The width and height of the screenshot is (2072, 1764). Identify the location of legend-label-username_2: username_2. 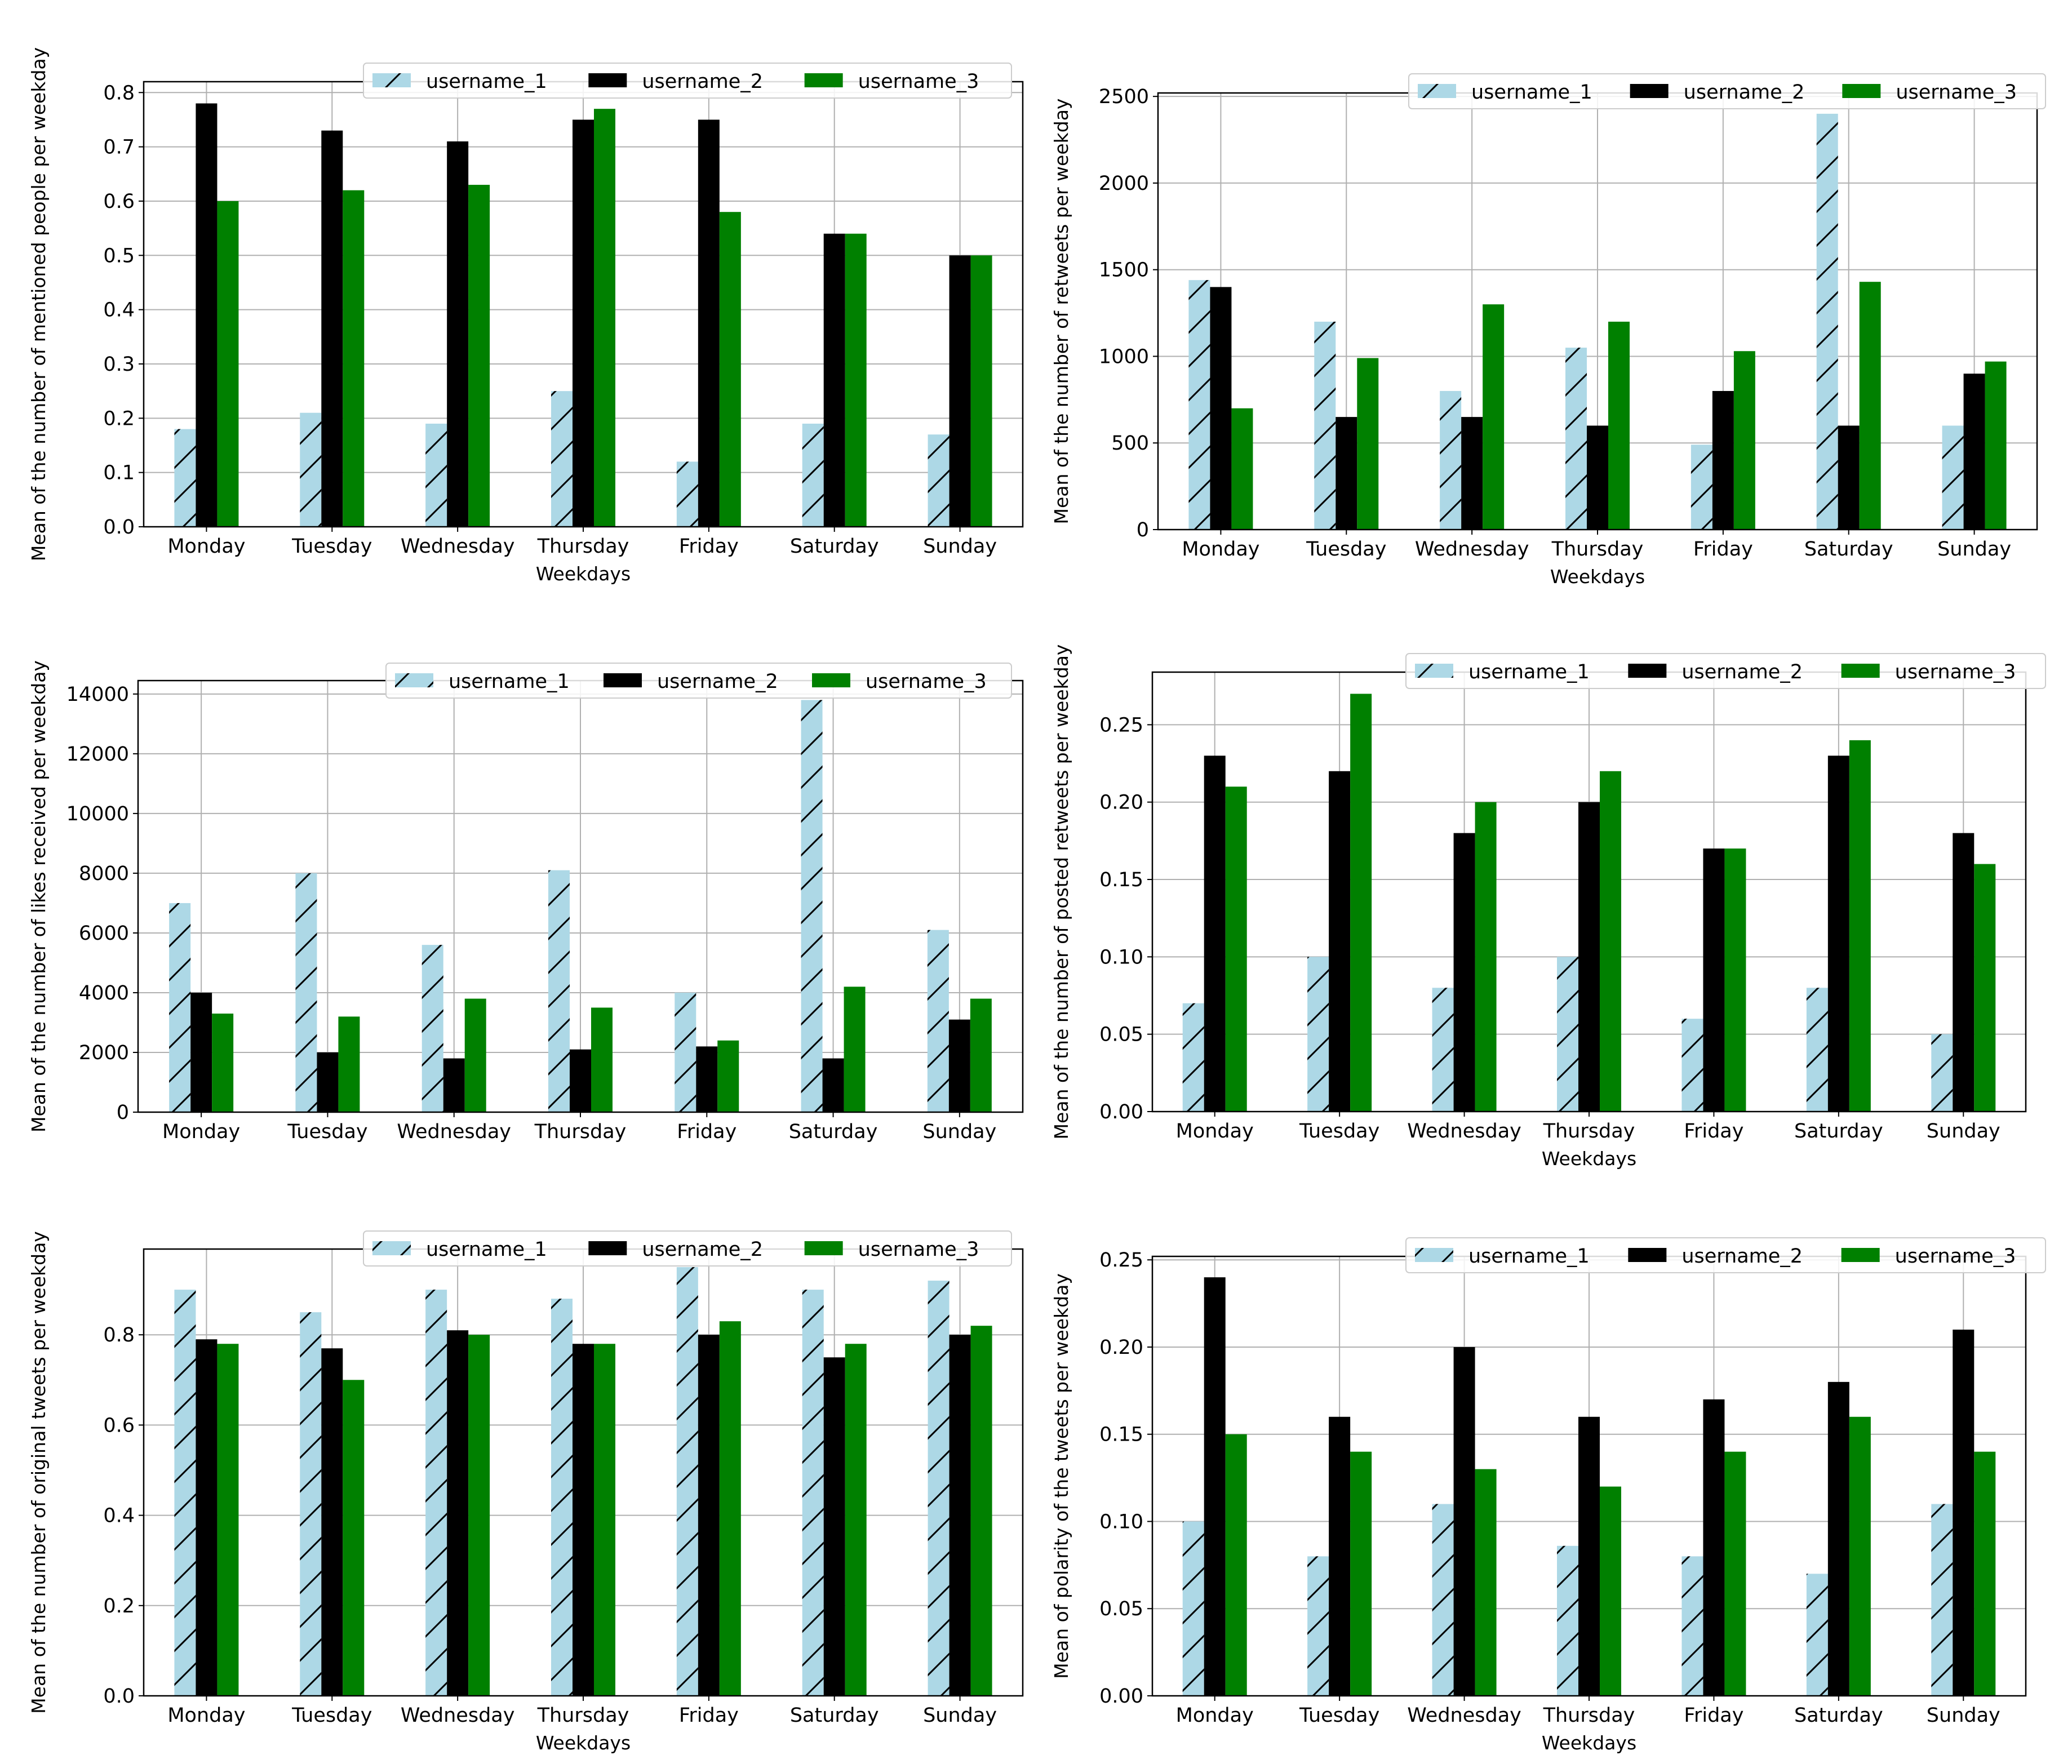
(702, 1249).